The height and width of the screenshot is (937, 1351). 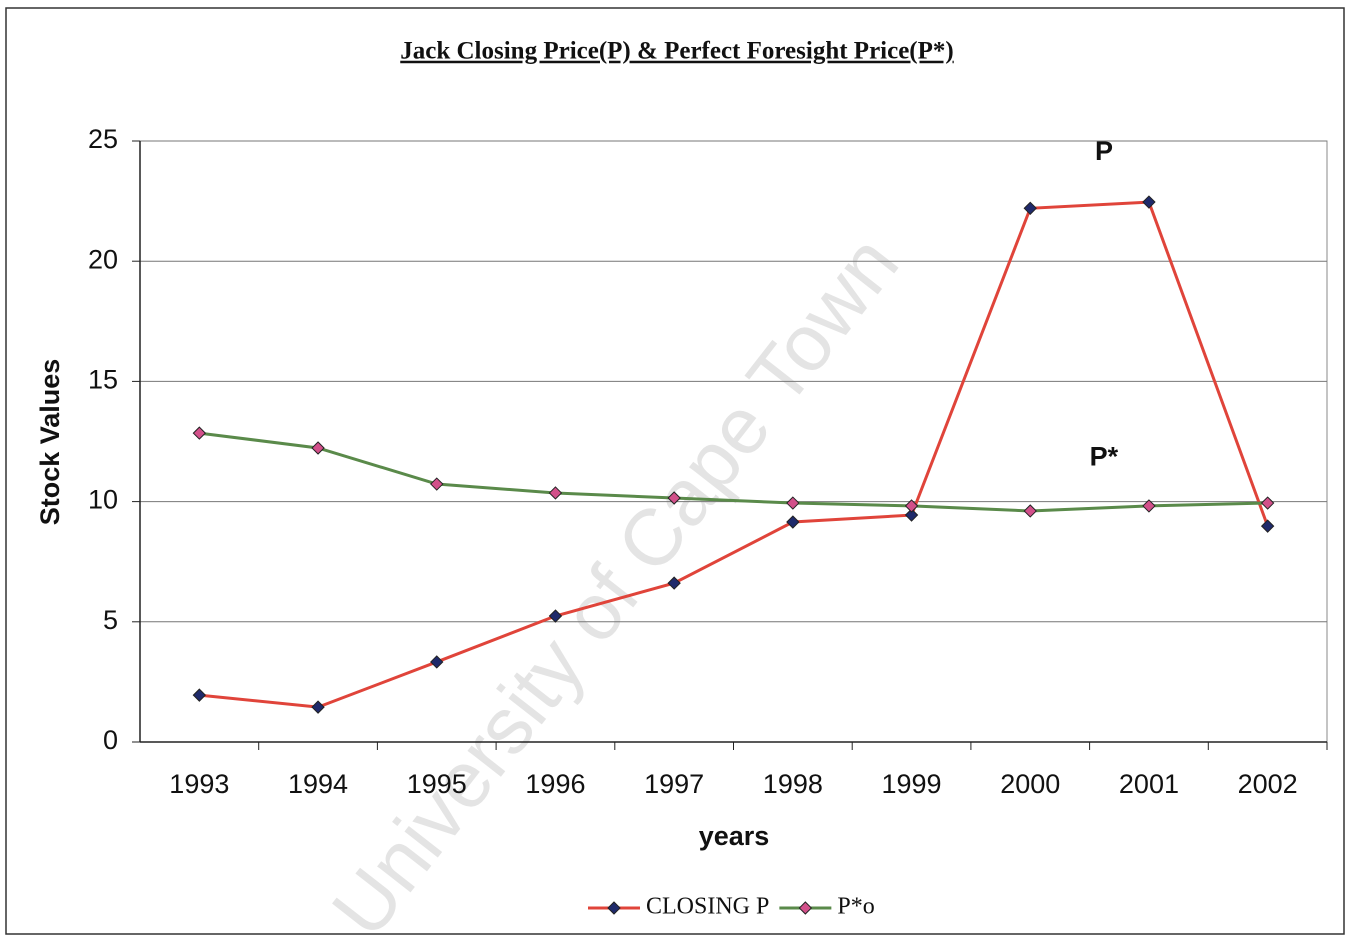 What do you see at coordinates (50, 442) in the screenshot?
I see `y-axis-label: Stock Values` at bounding box center [50, 442].